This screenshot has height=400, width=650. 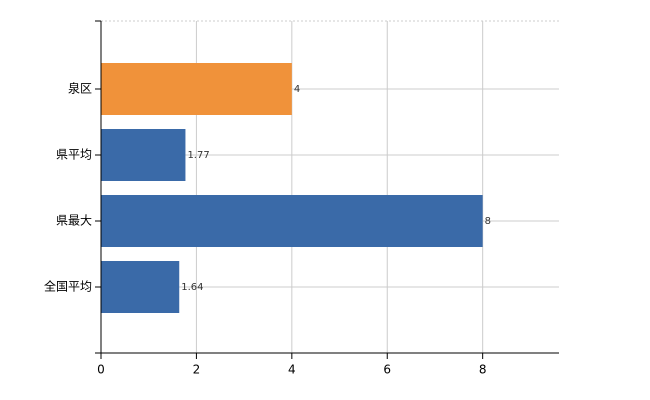 I want to click on value-label: 8, so click(x=488, y=221).